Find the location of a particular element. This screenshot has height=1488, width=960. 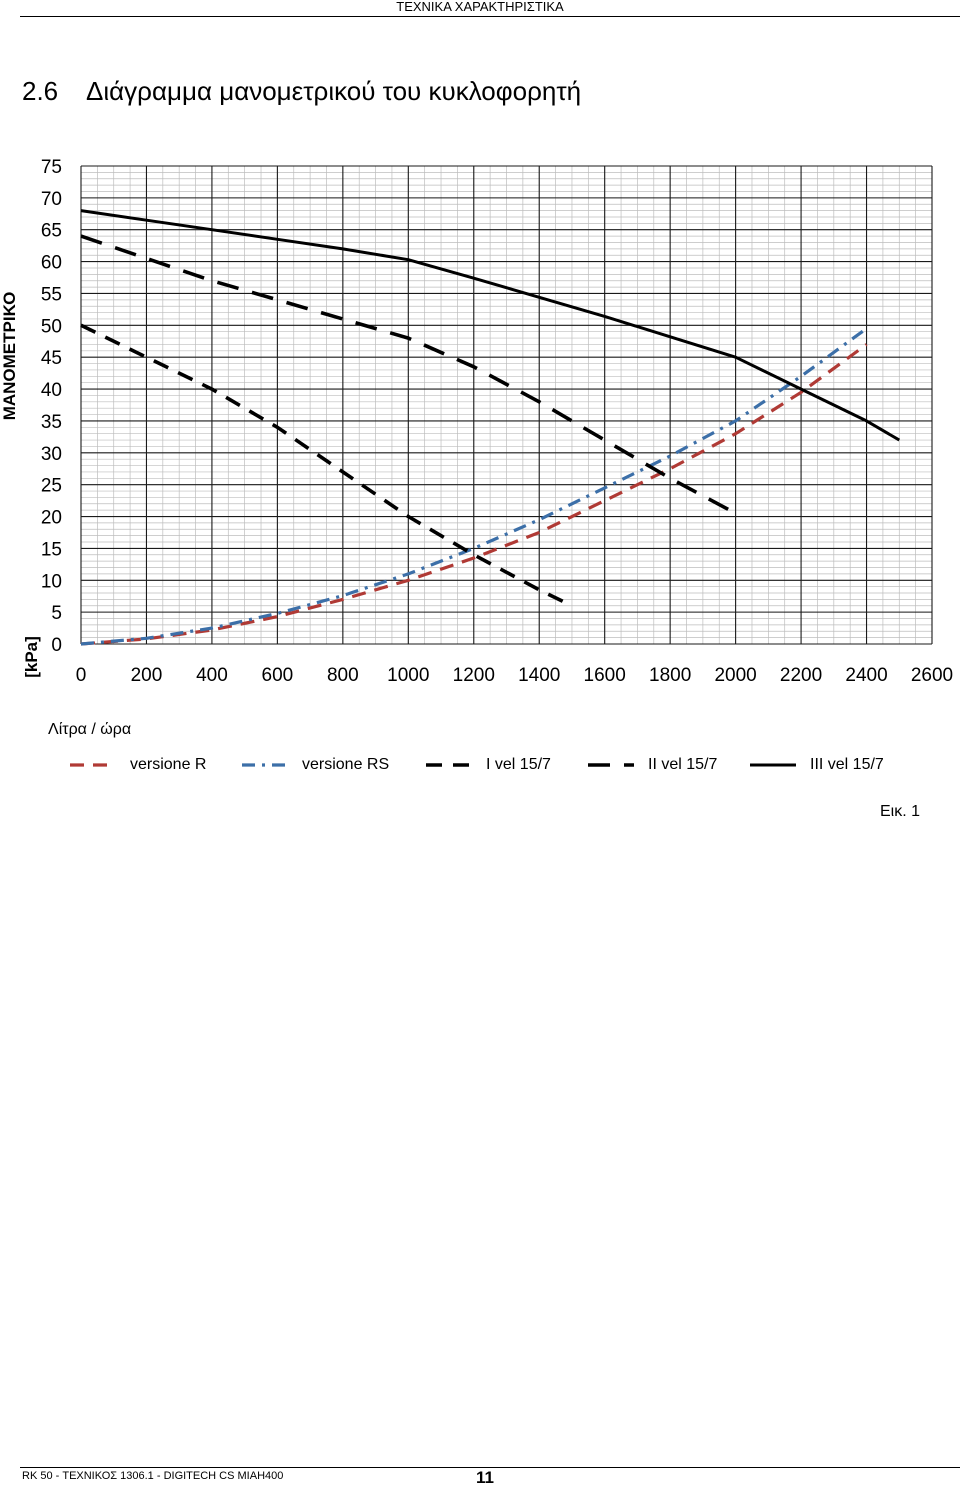

y-tick-label: 75 is located at coordinates (51, 167).